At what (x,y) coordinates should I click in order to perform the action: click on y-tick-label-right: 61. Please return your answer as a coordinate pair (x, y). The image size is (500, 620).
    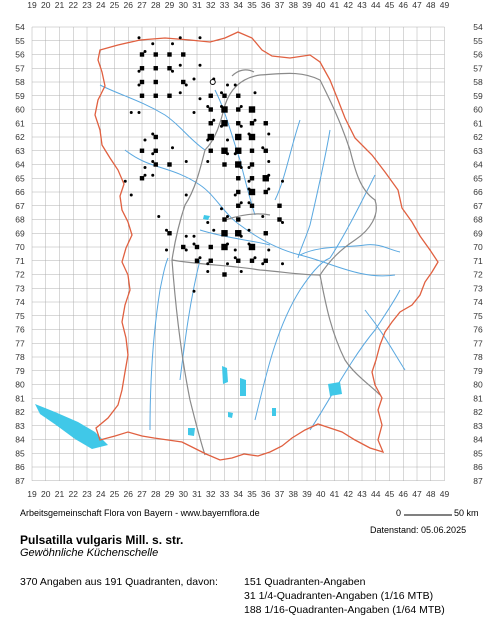
    Looking at the image, I should click on (478, 123).